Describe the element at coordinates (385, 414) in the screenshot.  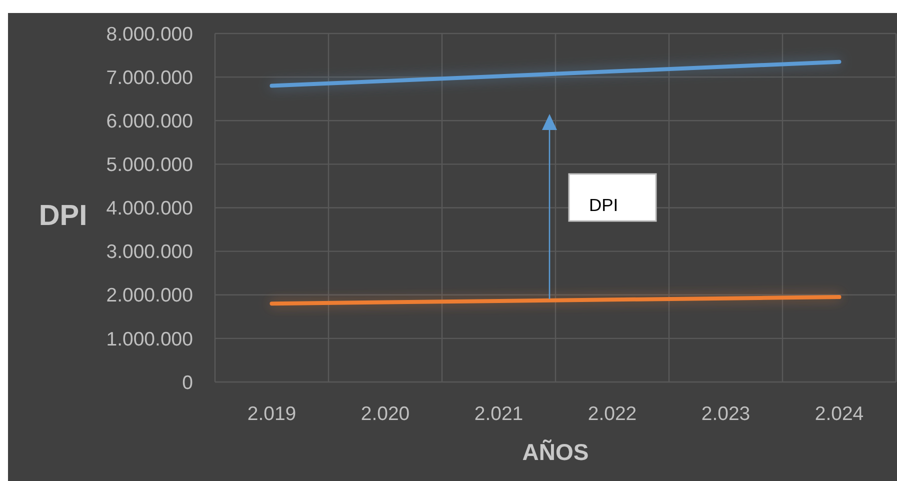
I see `x-tick-label: 2.020` at that location.